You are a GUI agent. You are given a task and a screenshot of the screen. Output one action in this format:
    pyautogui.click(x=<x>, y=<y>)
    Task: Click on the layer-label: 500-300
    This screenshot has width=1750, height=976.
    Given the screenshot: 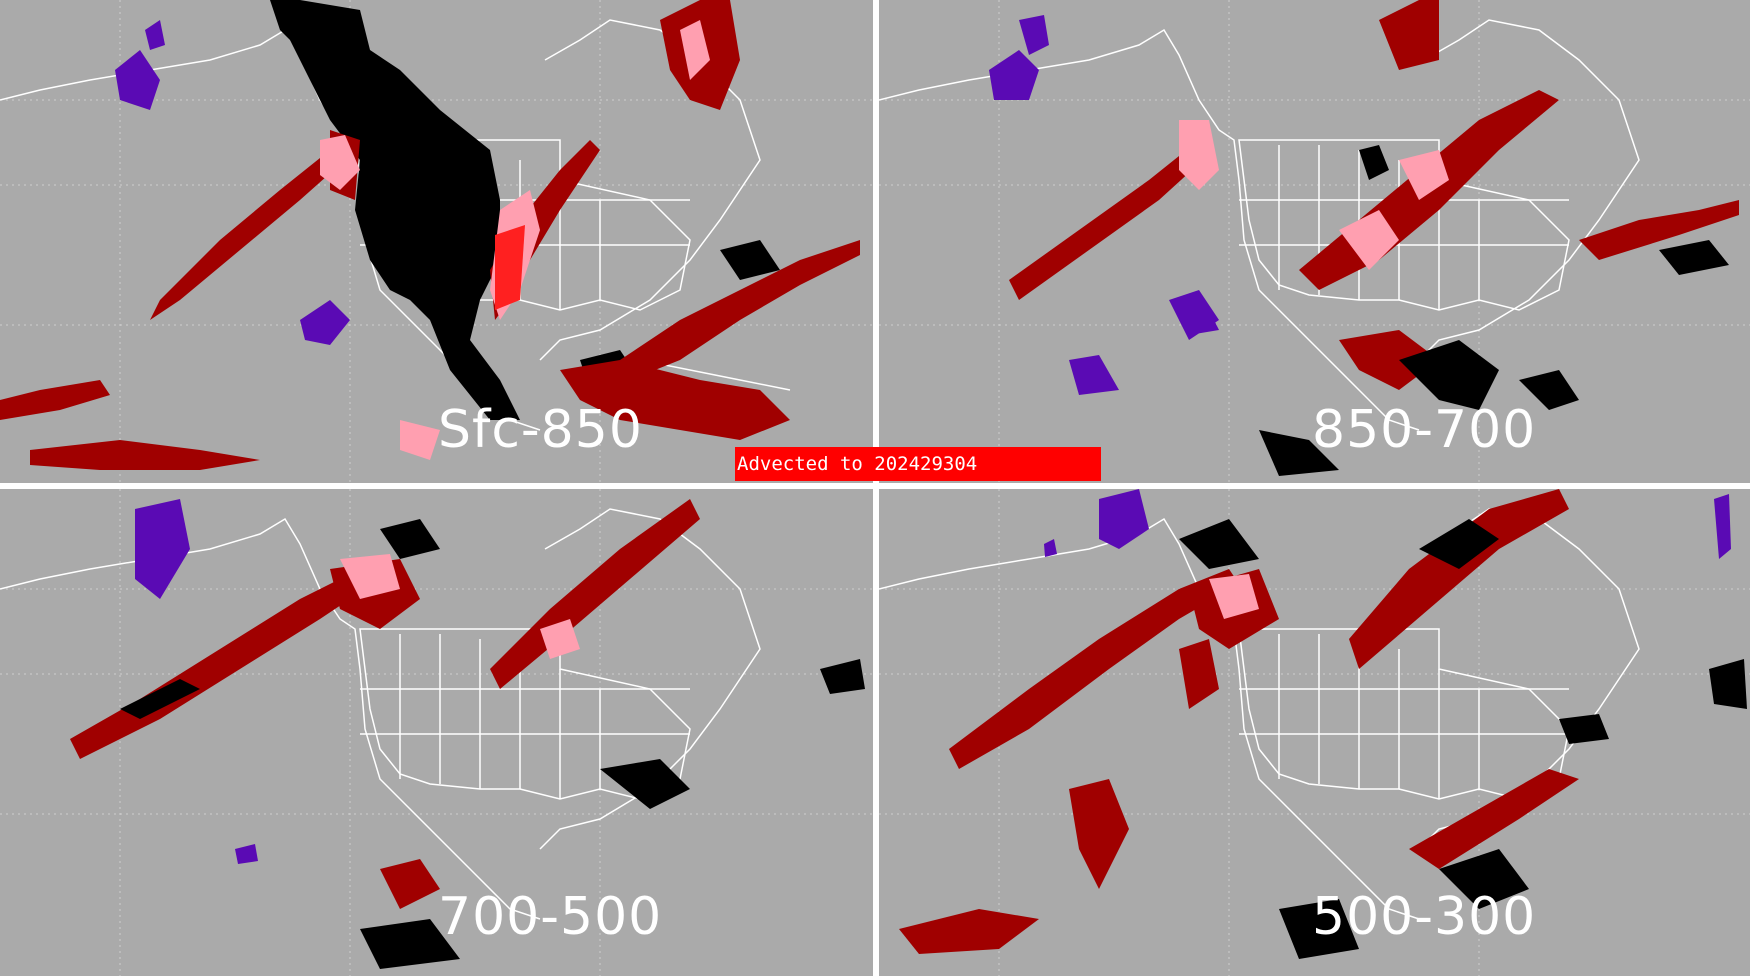 What is the action you would take?
    pyautogui.click(x=1424, y=917)
    